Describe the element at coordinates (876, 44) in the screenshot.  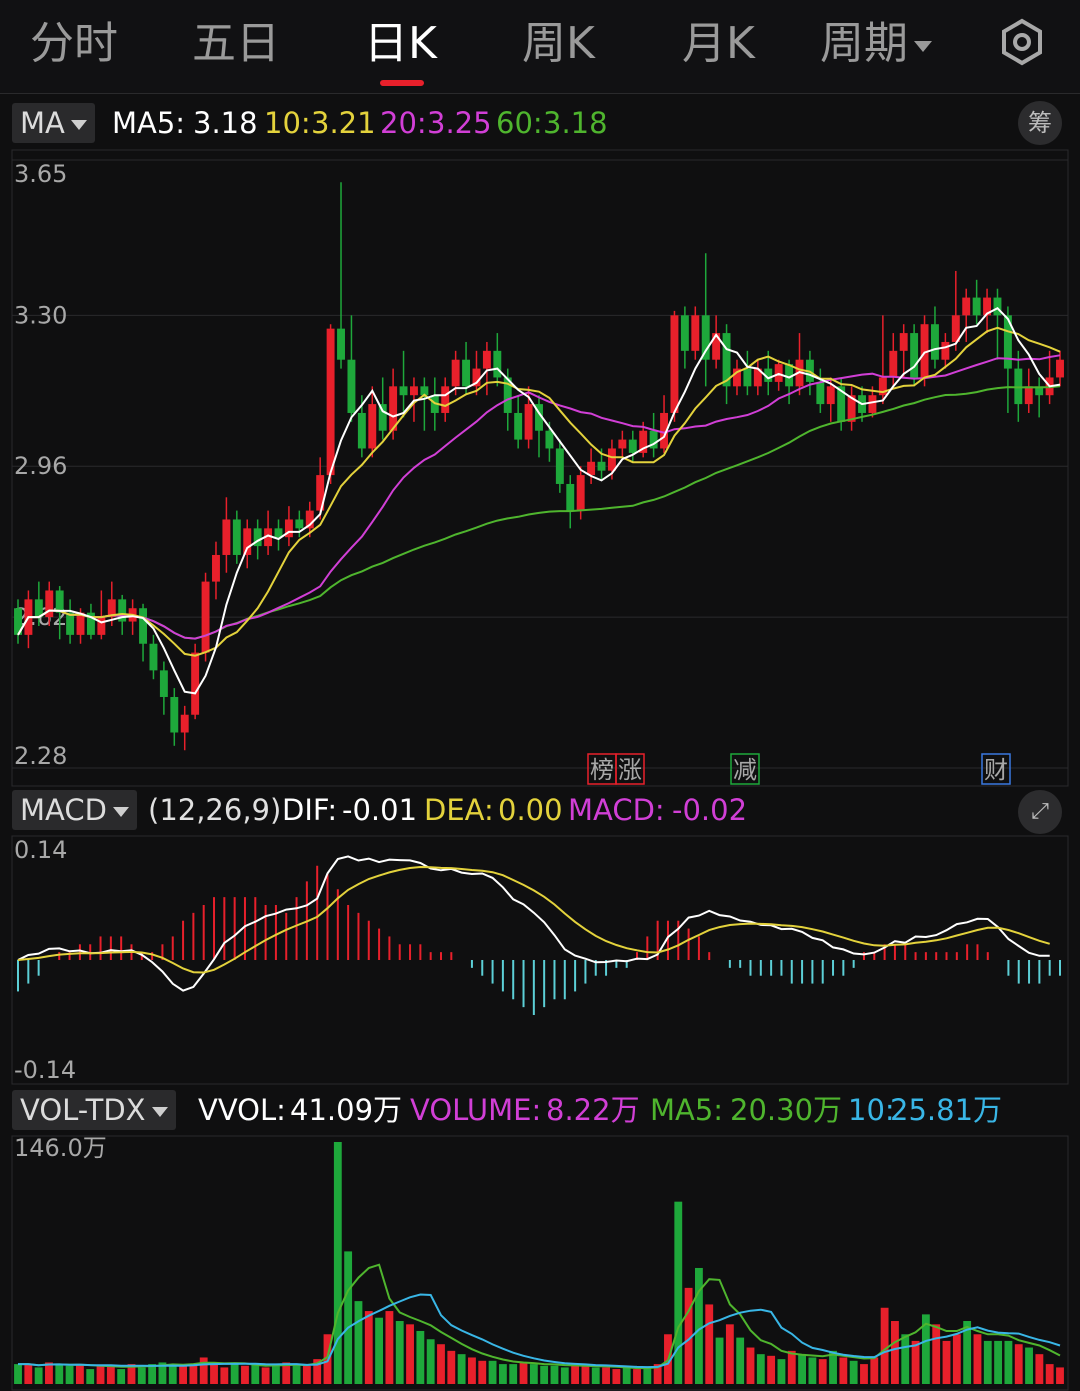
I see `tab-period-dropdown: 周期` at that location.